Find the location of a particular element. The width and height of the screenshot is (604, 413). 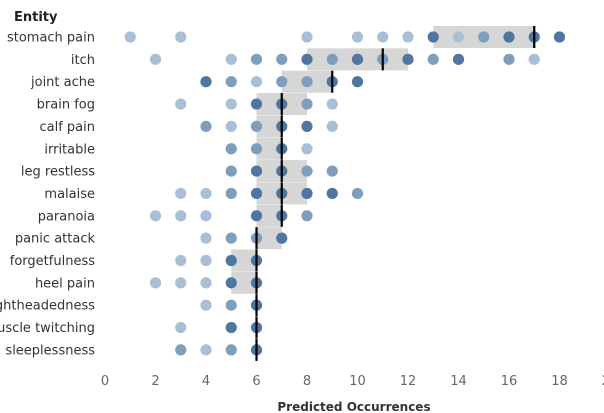

x-tick-8: 8 is located at coordinates (307, 381).